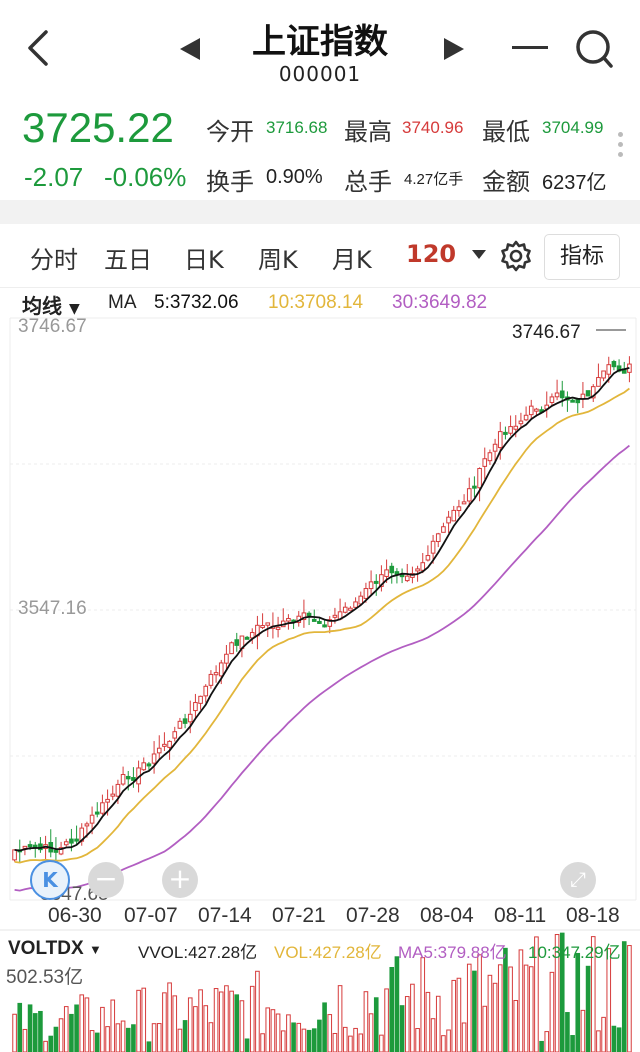  What do you see at coordinates (204, 260) in the screenshot?
I see `tab-daily-k: 日K` at bounding box center [204, 260].